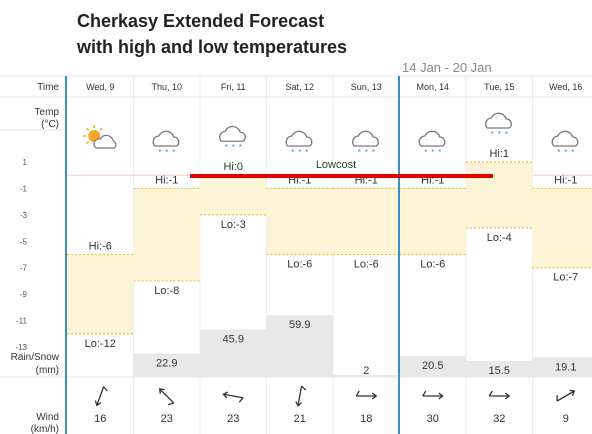 This screenshot has height=434, width=592. Describe the element at coordinates (499, 371) in the screenshot. I see `precip-value: 15.5` at that location.